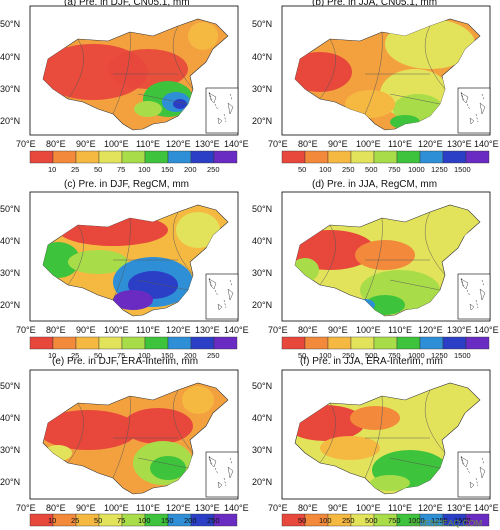  Describe the element at coordinates (385, 348) in the screenshot. I see `colorbar: 50 100 250 500 750 1000 1250 1500` at that location.